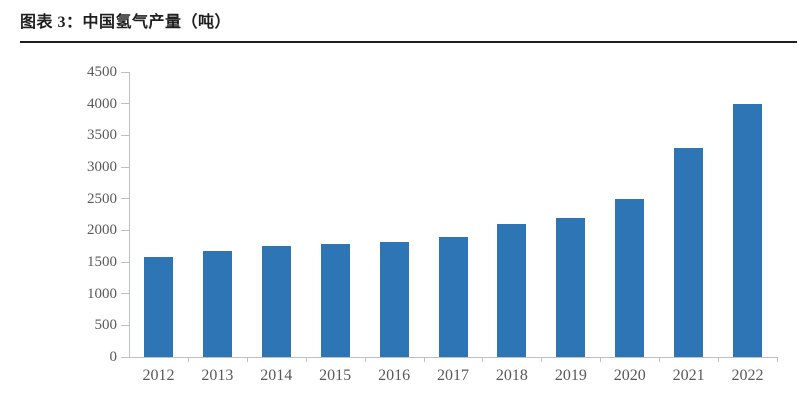  I want to click on y-axis-tick-label: 4000, so click(102, 103).